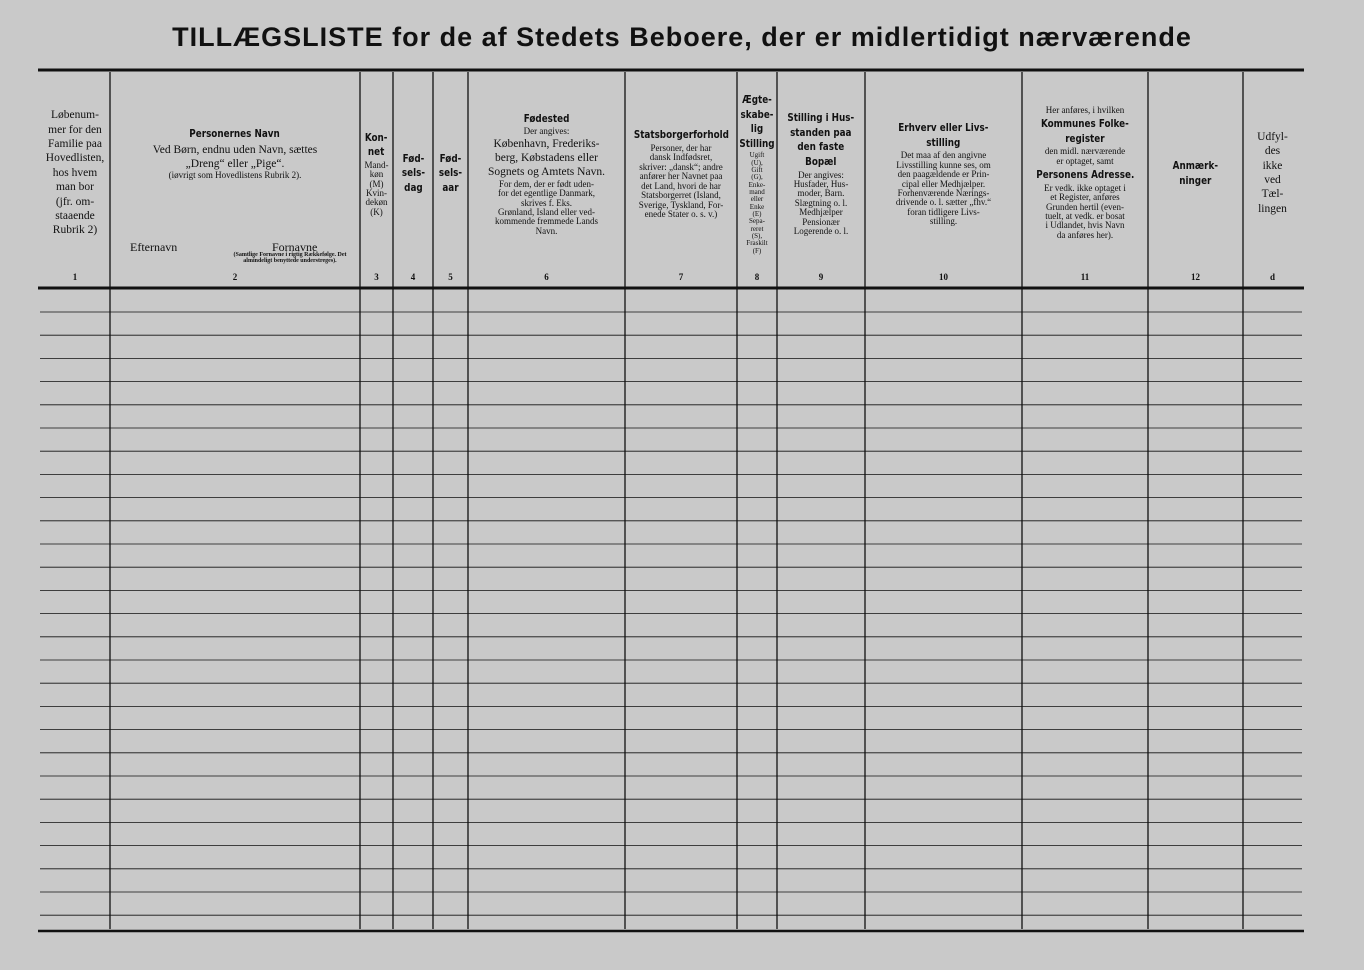 The width and height of the screenshot is (1364, 970). What do you see at coordinates (546, 172) in the screenshot?
I see `header-text: Sognets og Amtets Navn.` at bounding box center [546, 172].